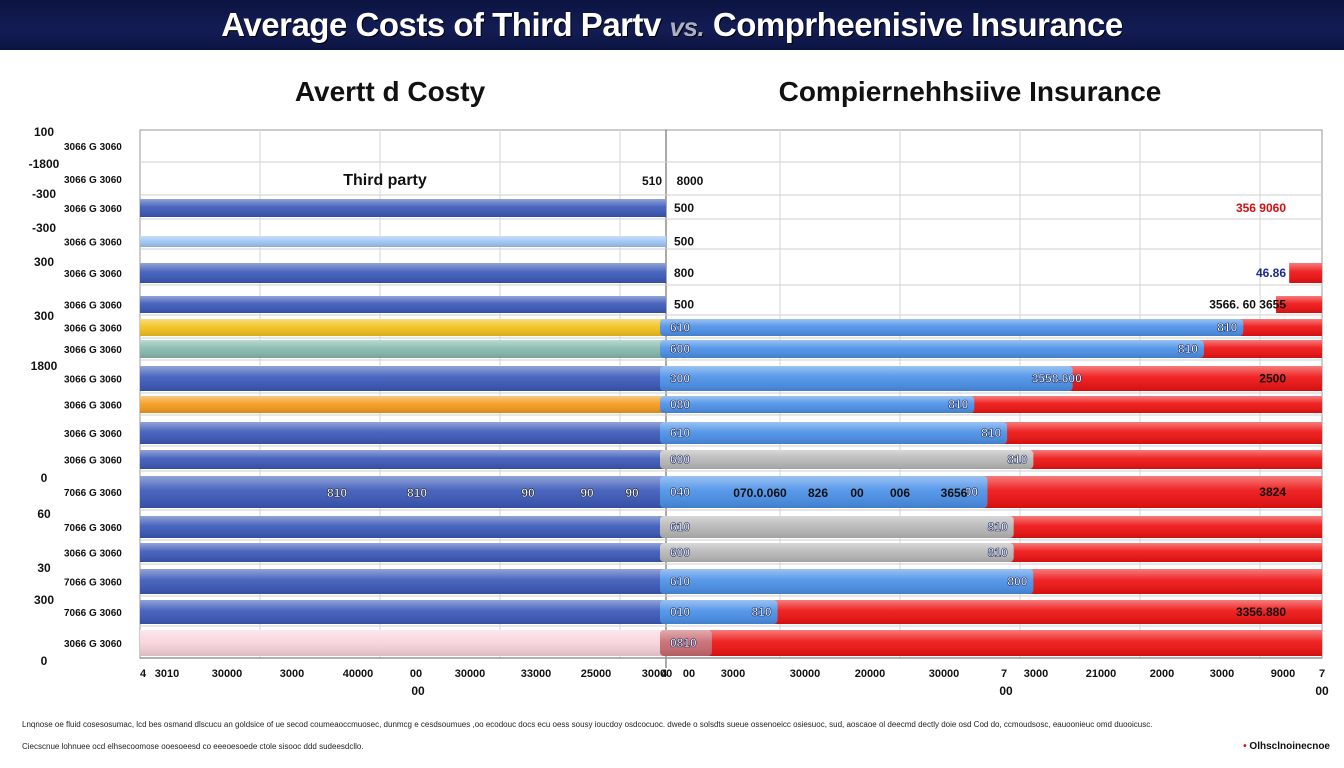 The width and height of the screenshot is (1344, 768). I want to click on legend-value-a: 510, so click(652, 181).